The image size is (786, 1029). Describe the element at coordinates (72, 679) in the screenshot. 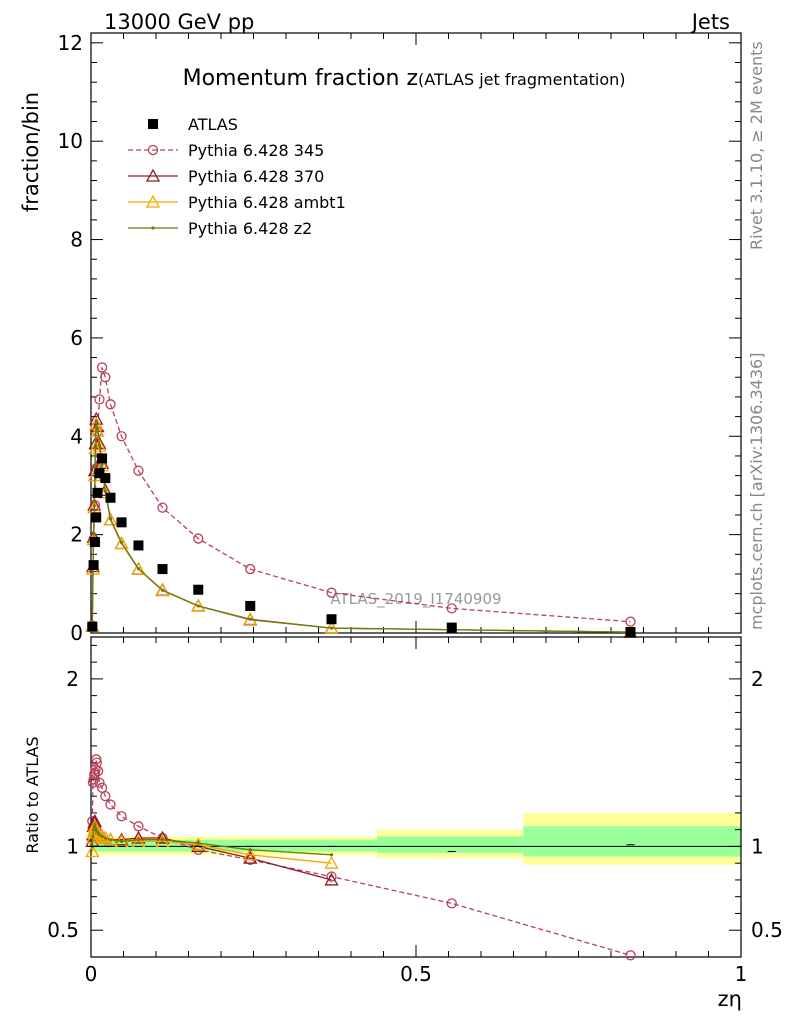

I see `ratio-tick-label: 2` at that location.